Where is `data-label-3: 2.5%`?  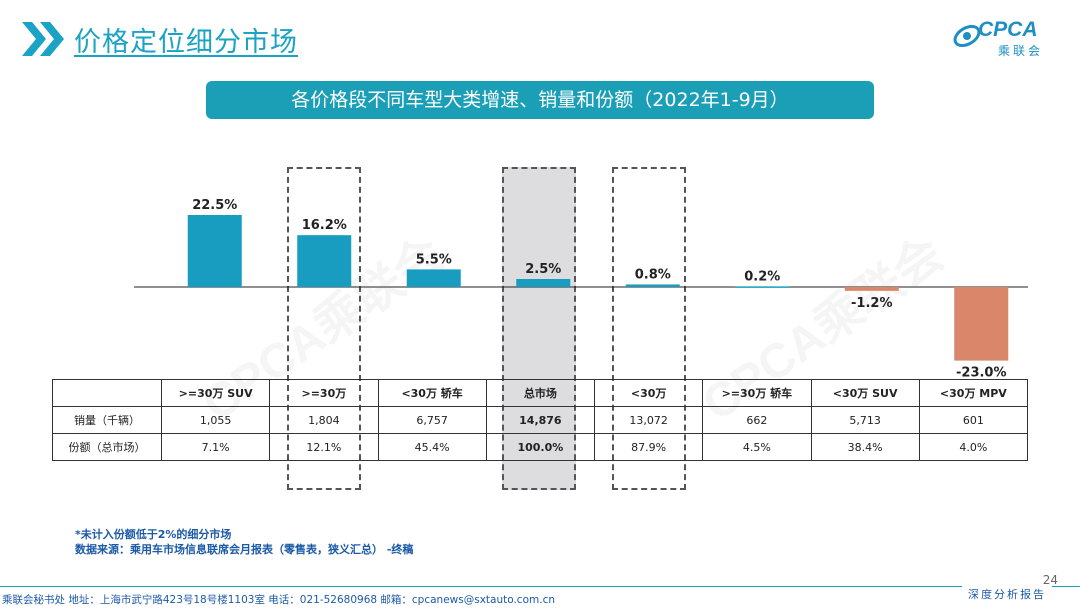
data-label-3: 2.5% is located at coordinates (543, 269).